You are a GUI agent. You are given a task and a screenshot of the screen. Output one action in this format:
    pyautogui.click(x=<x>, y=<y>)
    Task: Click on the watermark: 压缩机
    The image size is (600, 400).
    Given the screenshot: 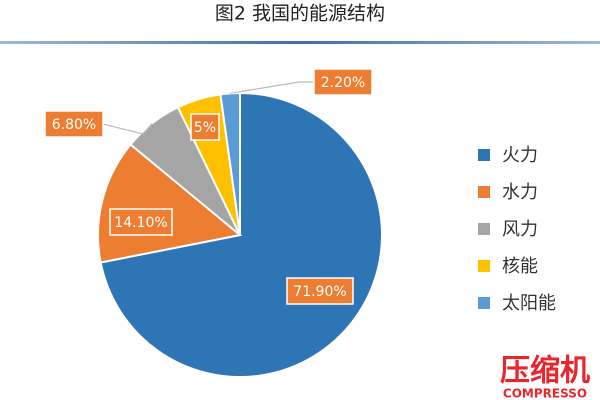 What is the action you would take?
    pyautogui.click(x=545, y=371)
    